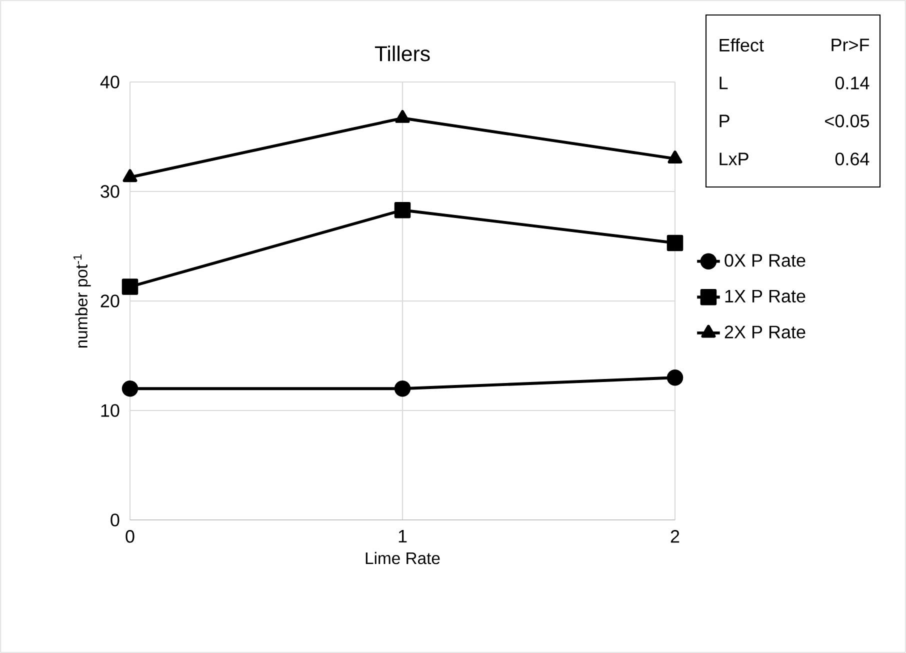 The height and width of the screenshot is (653, 906). Describe the element at coordinates (725, 121) in the screenshot. I see `text: P` at that location.